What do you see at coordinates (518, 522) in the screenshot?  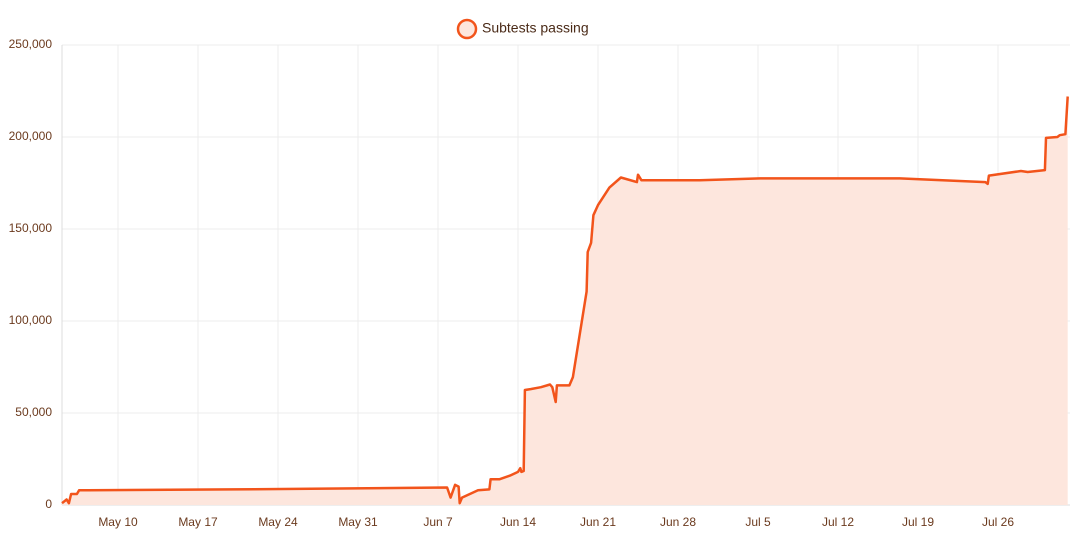 I see `x-tick-label: Jun 14` at bounding box center [518, 522].